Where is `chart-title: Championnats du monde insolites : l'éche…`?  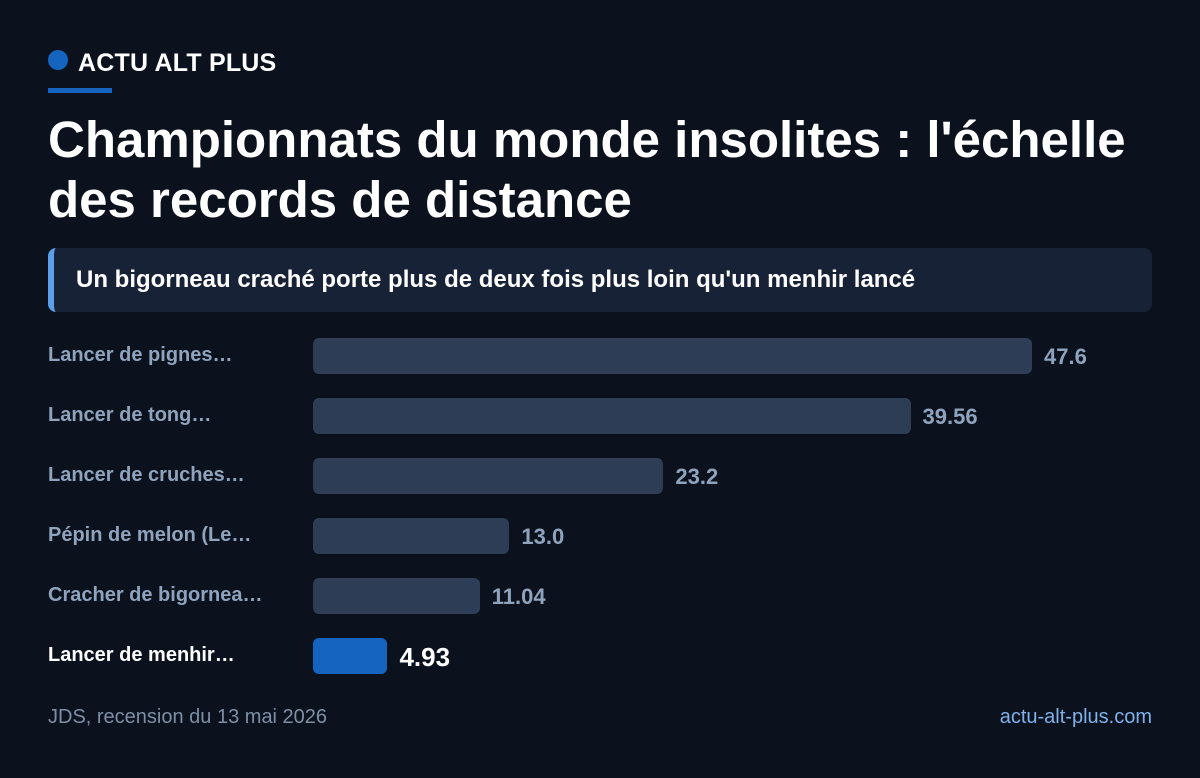 chart-title: Championnats du monde insolites : l'éche… is located at coordinates (587, 169).